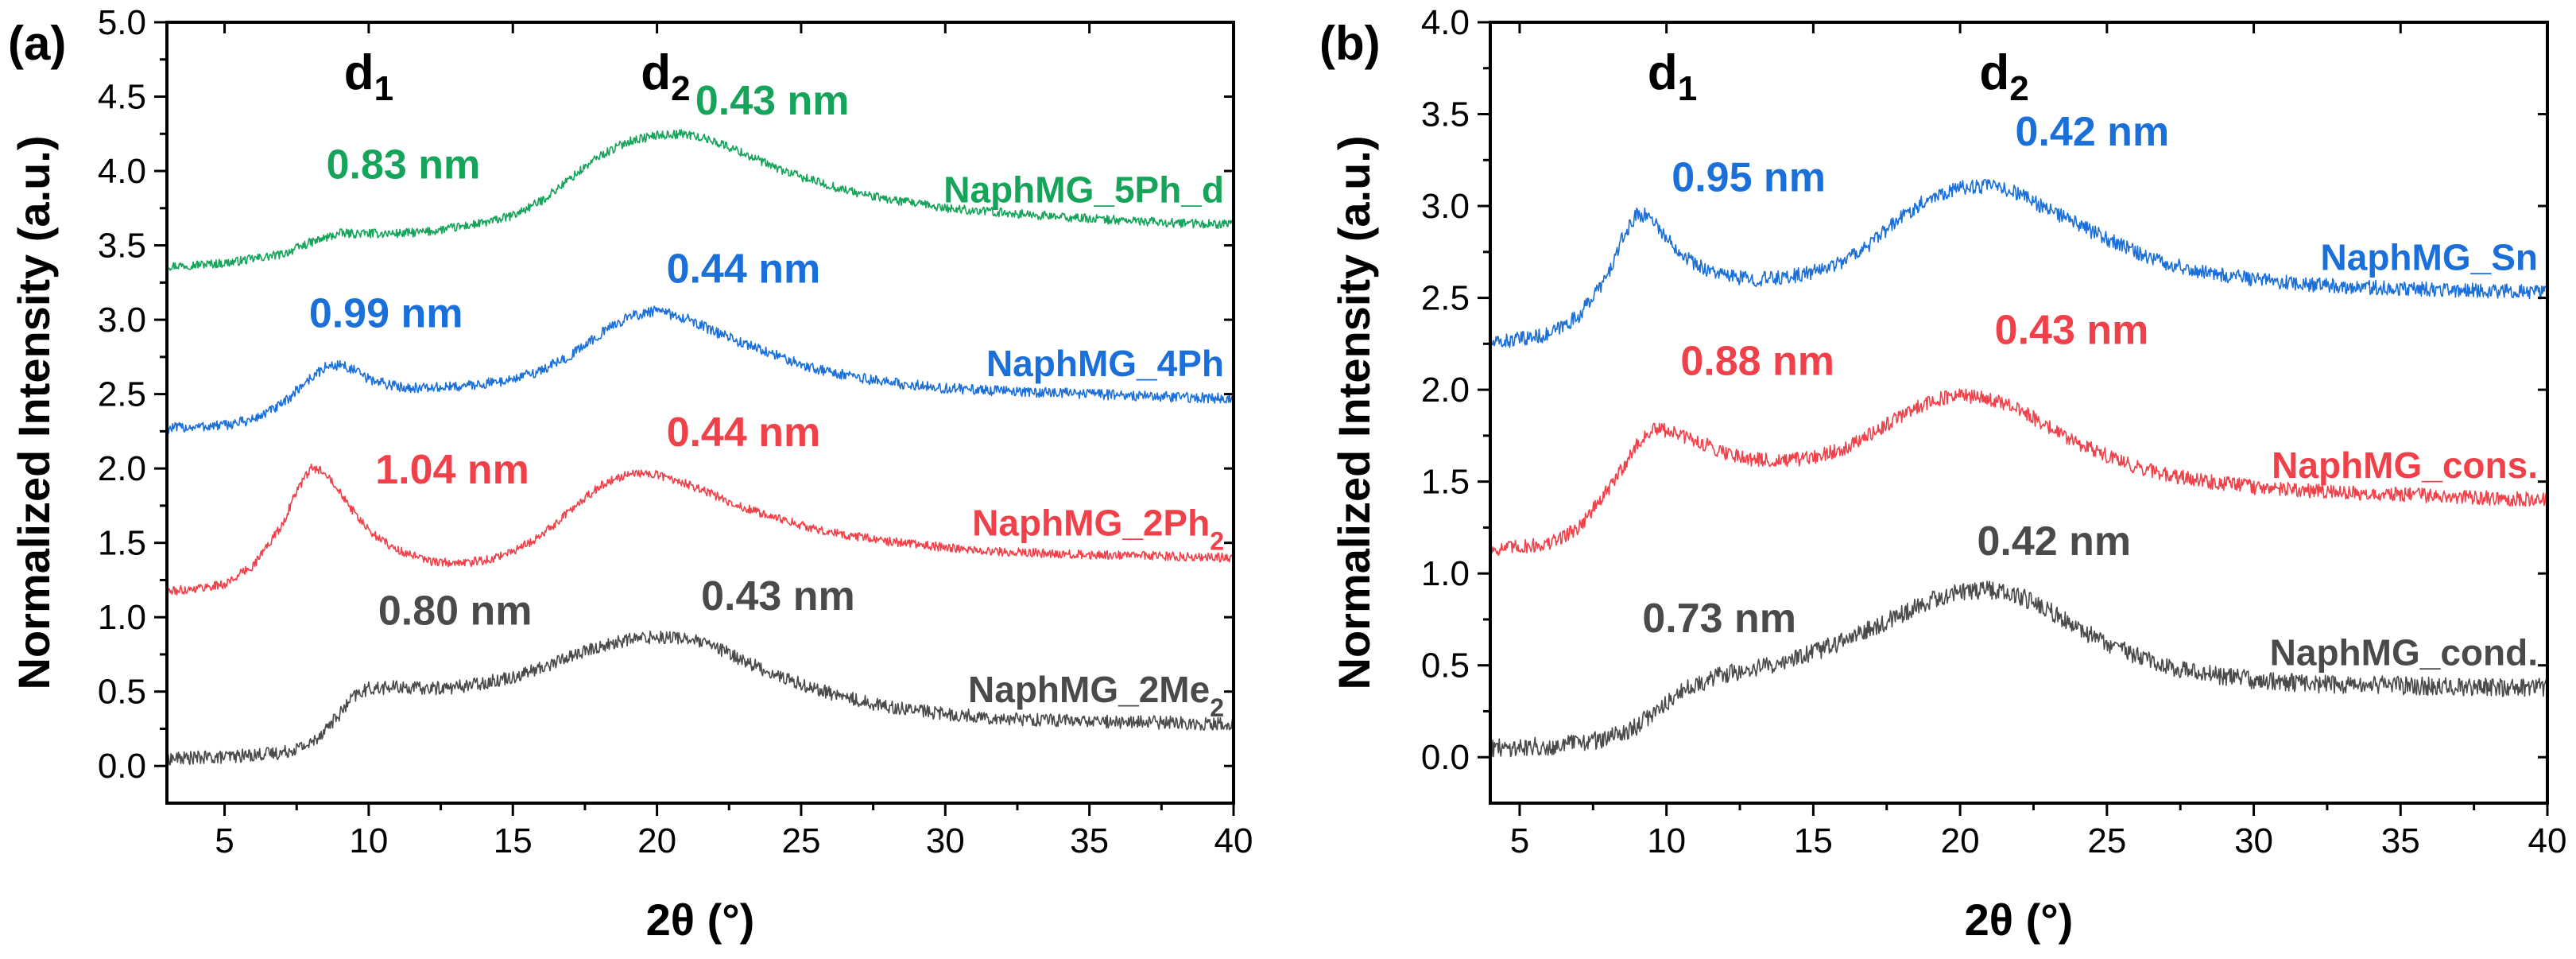 This screenshot has width=2576, height=959. What do you see at coordinates (386, 313) in the screenshot?
I see `peak-annotation: 0.99 nm` at bounding box center [386, 313].